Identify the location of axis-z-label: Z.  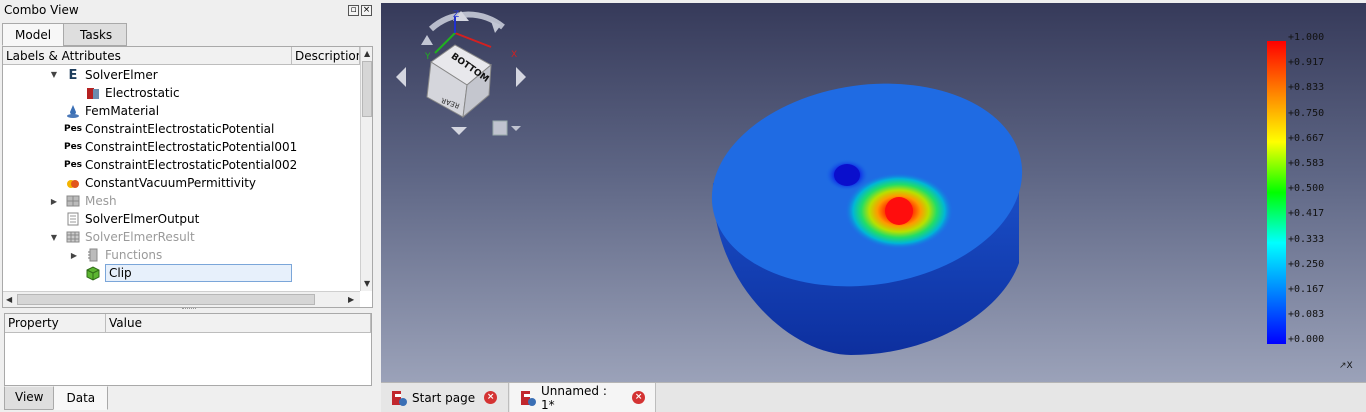
(456, 15).